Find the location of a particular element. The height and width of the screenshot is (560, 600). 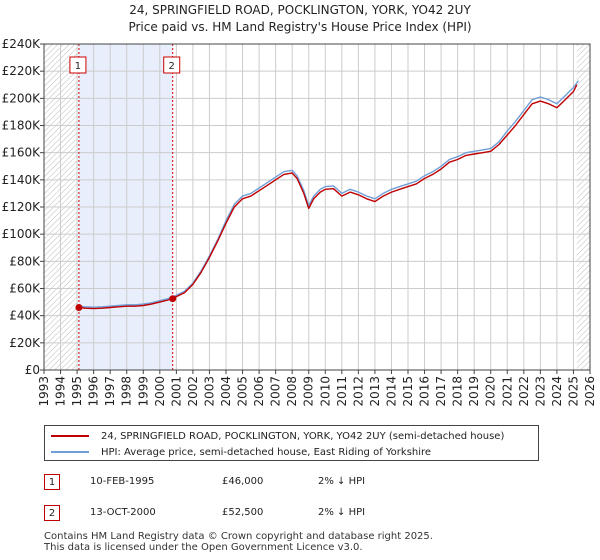

x-tick-label: 1993 is located at coordinates (44, 391).